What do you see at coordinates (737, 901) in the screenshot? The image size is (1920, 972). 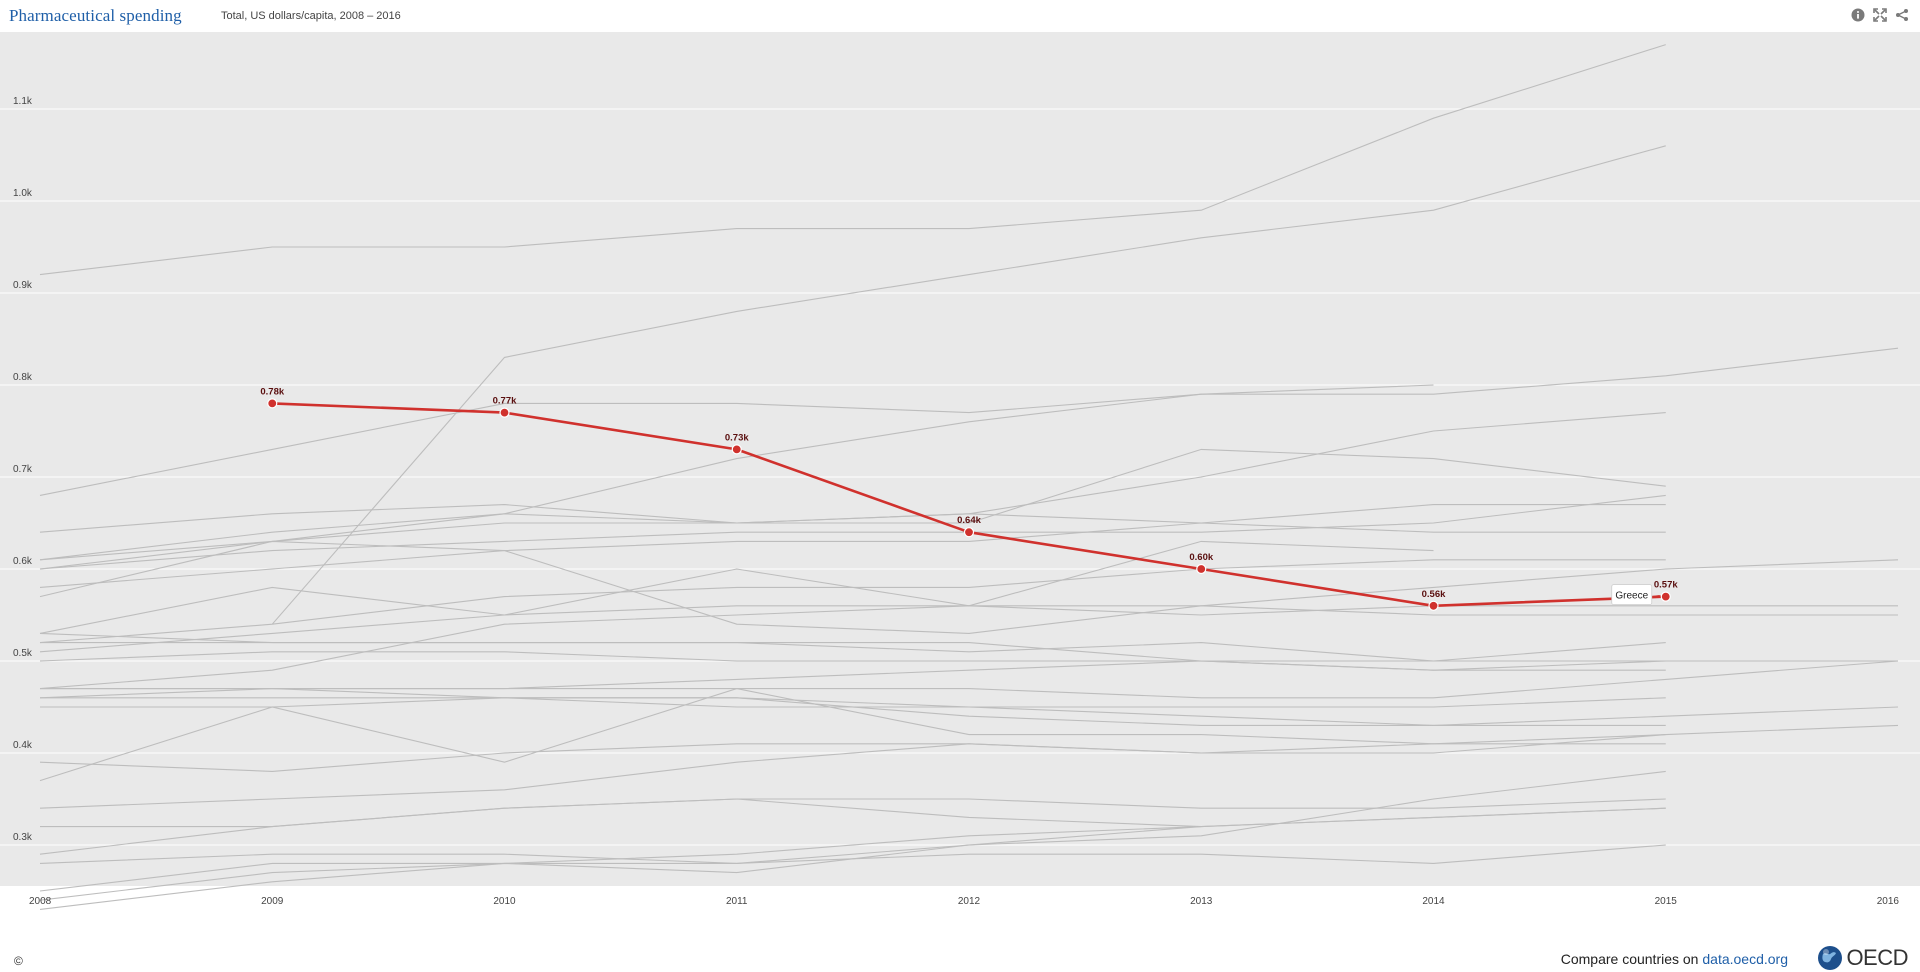 I see `x-tick-label: 2011` at bounding box center [737, 901].